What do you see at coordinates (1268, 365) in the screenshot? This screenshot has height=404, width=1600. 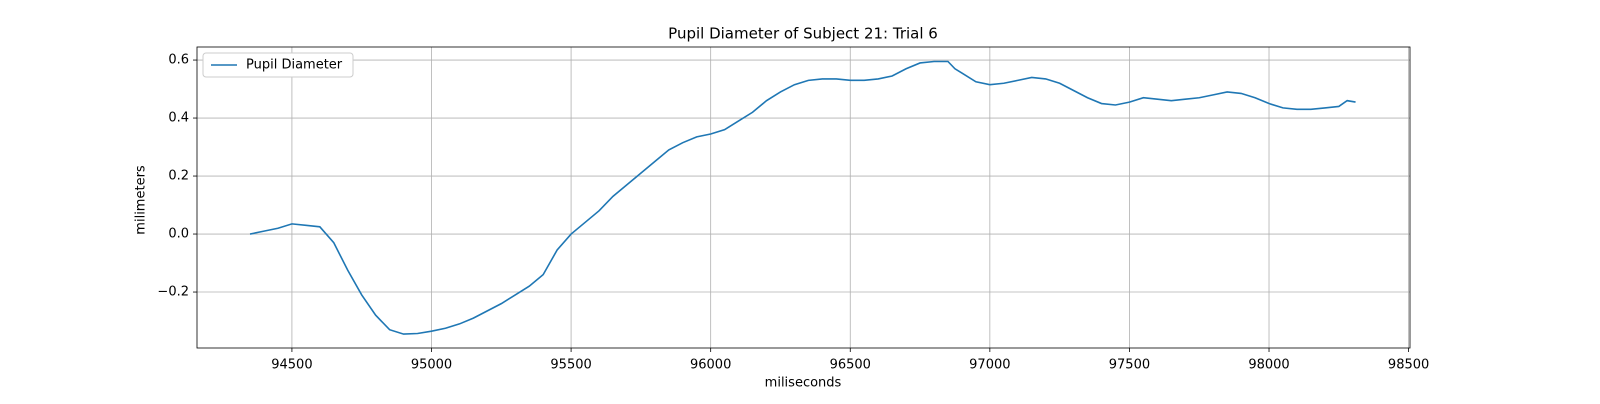 I see `x-tick-label: 98000` at bounding box center [1268, 365].